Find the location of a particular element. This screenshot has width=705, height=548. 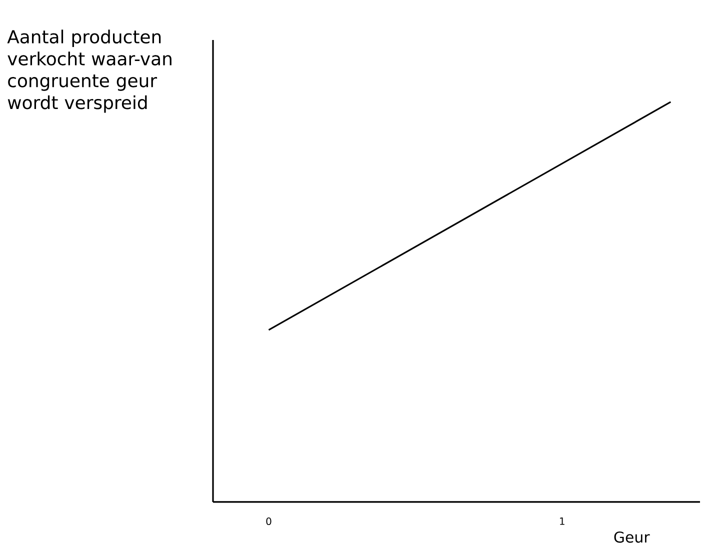

x-axis-title: Geur is located at coordinates (632, 537).